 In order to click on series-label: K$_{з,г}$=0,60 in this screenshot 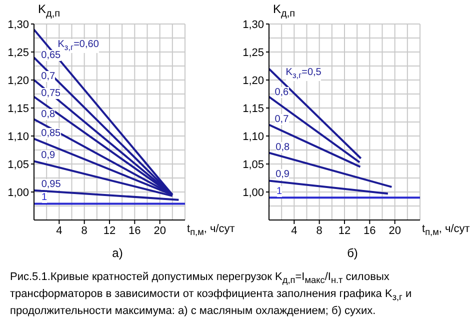, I will do `click(78, 46)`.